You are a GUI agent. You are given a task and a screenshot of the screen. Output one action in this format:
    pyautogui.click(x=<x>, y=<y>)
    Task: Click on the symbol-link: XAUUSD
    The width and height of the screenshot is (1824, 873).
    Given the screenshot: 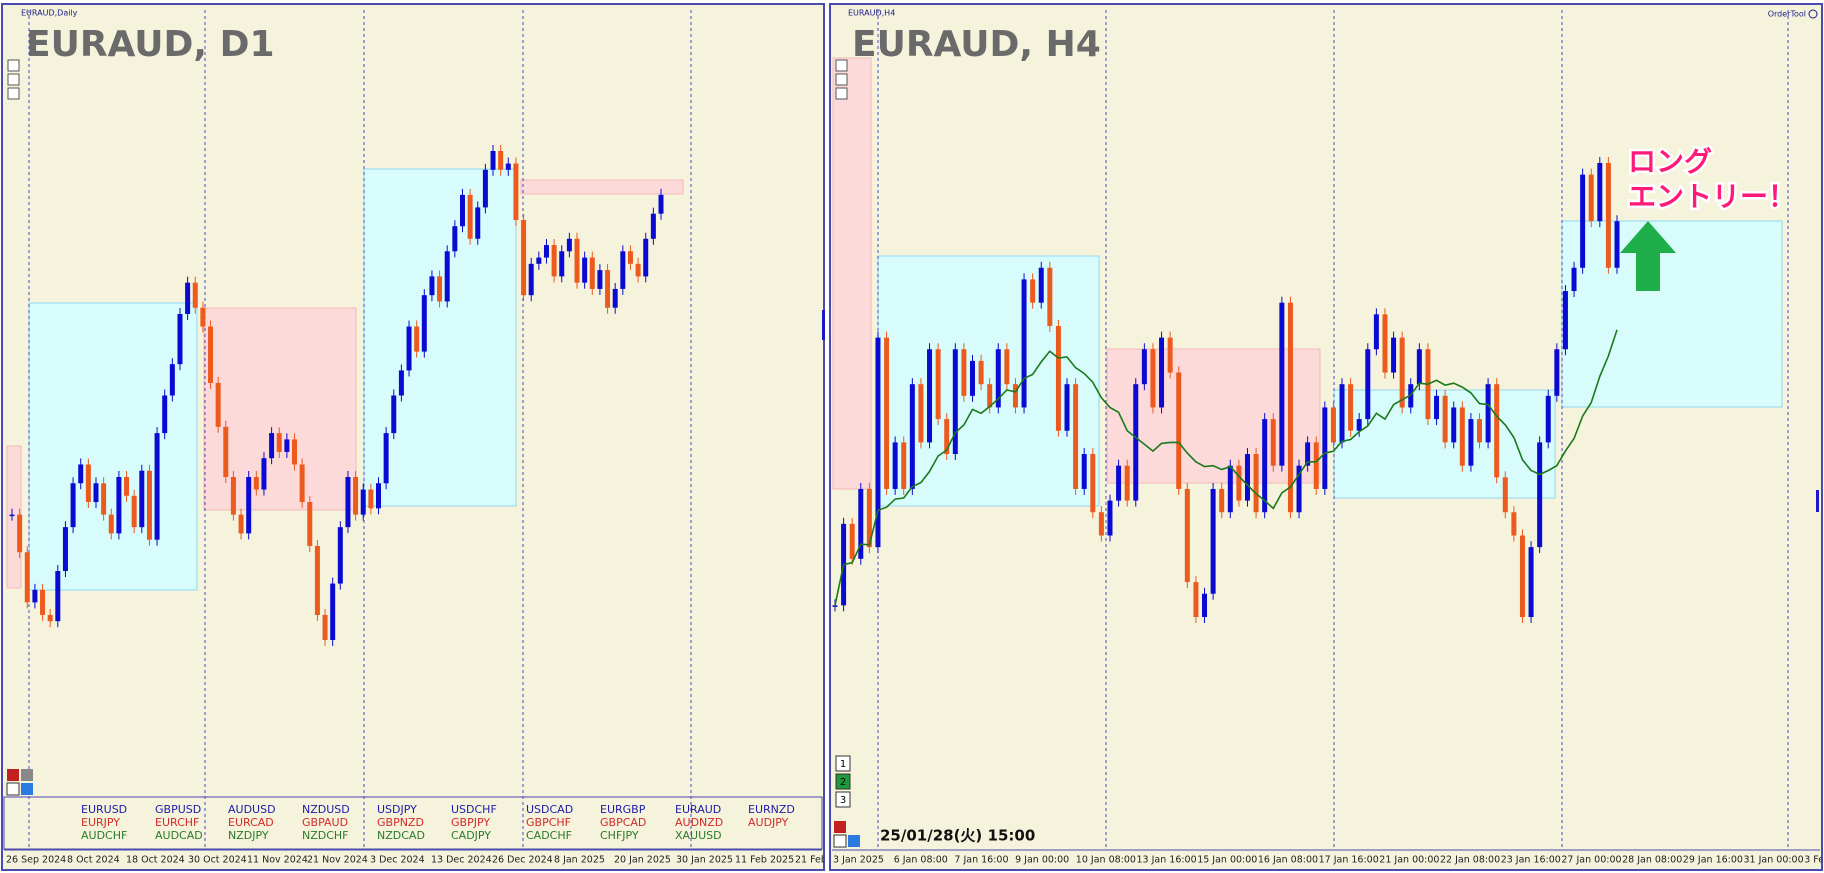 What is the action you would take?
    pyautogui.click(x=698, y=835)
    